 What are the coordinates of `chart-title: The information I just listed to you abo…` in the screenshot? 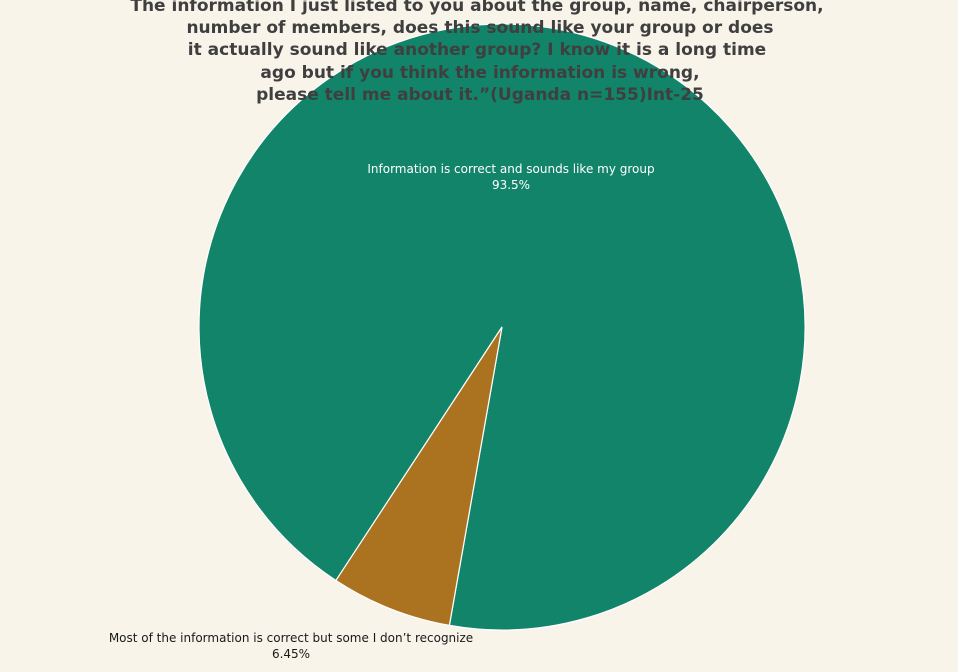 It's located at (476, 52).